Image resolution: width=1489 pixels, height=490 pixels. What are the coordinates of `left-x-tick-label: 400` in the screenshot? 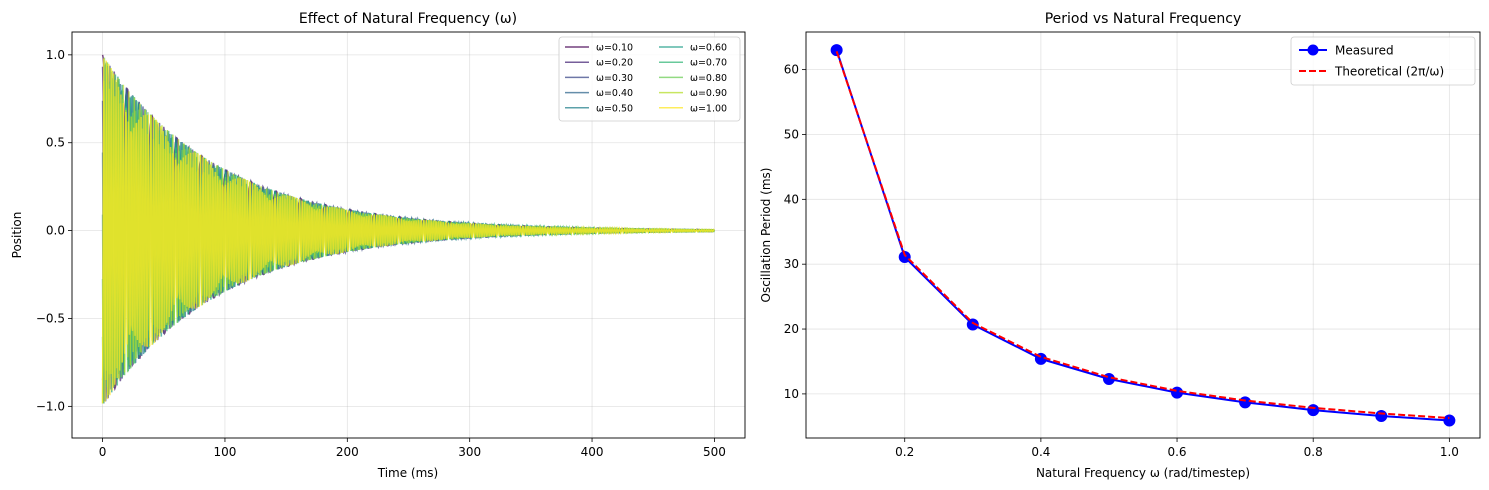 It's located at (592, 452).